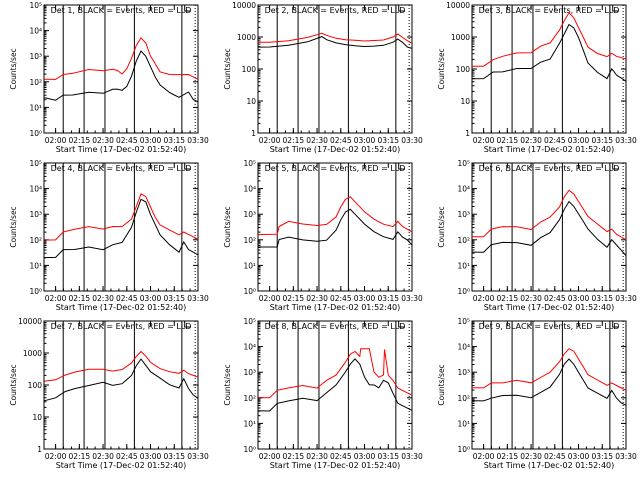 The image size is (640, 480). Describe the element at coordinates (249, 240) in the screenshot. I see `y-tick-label: 10²` at that location.